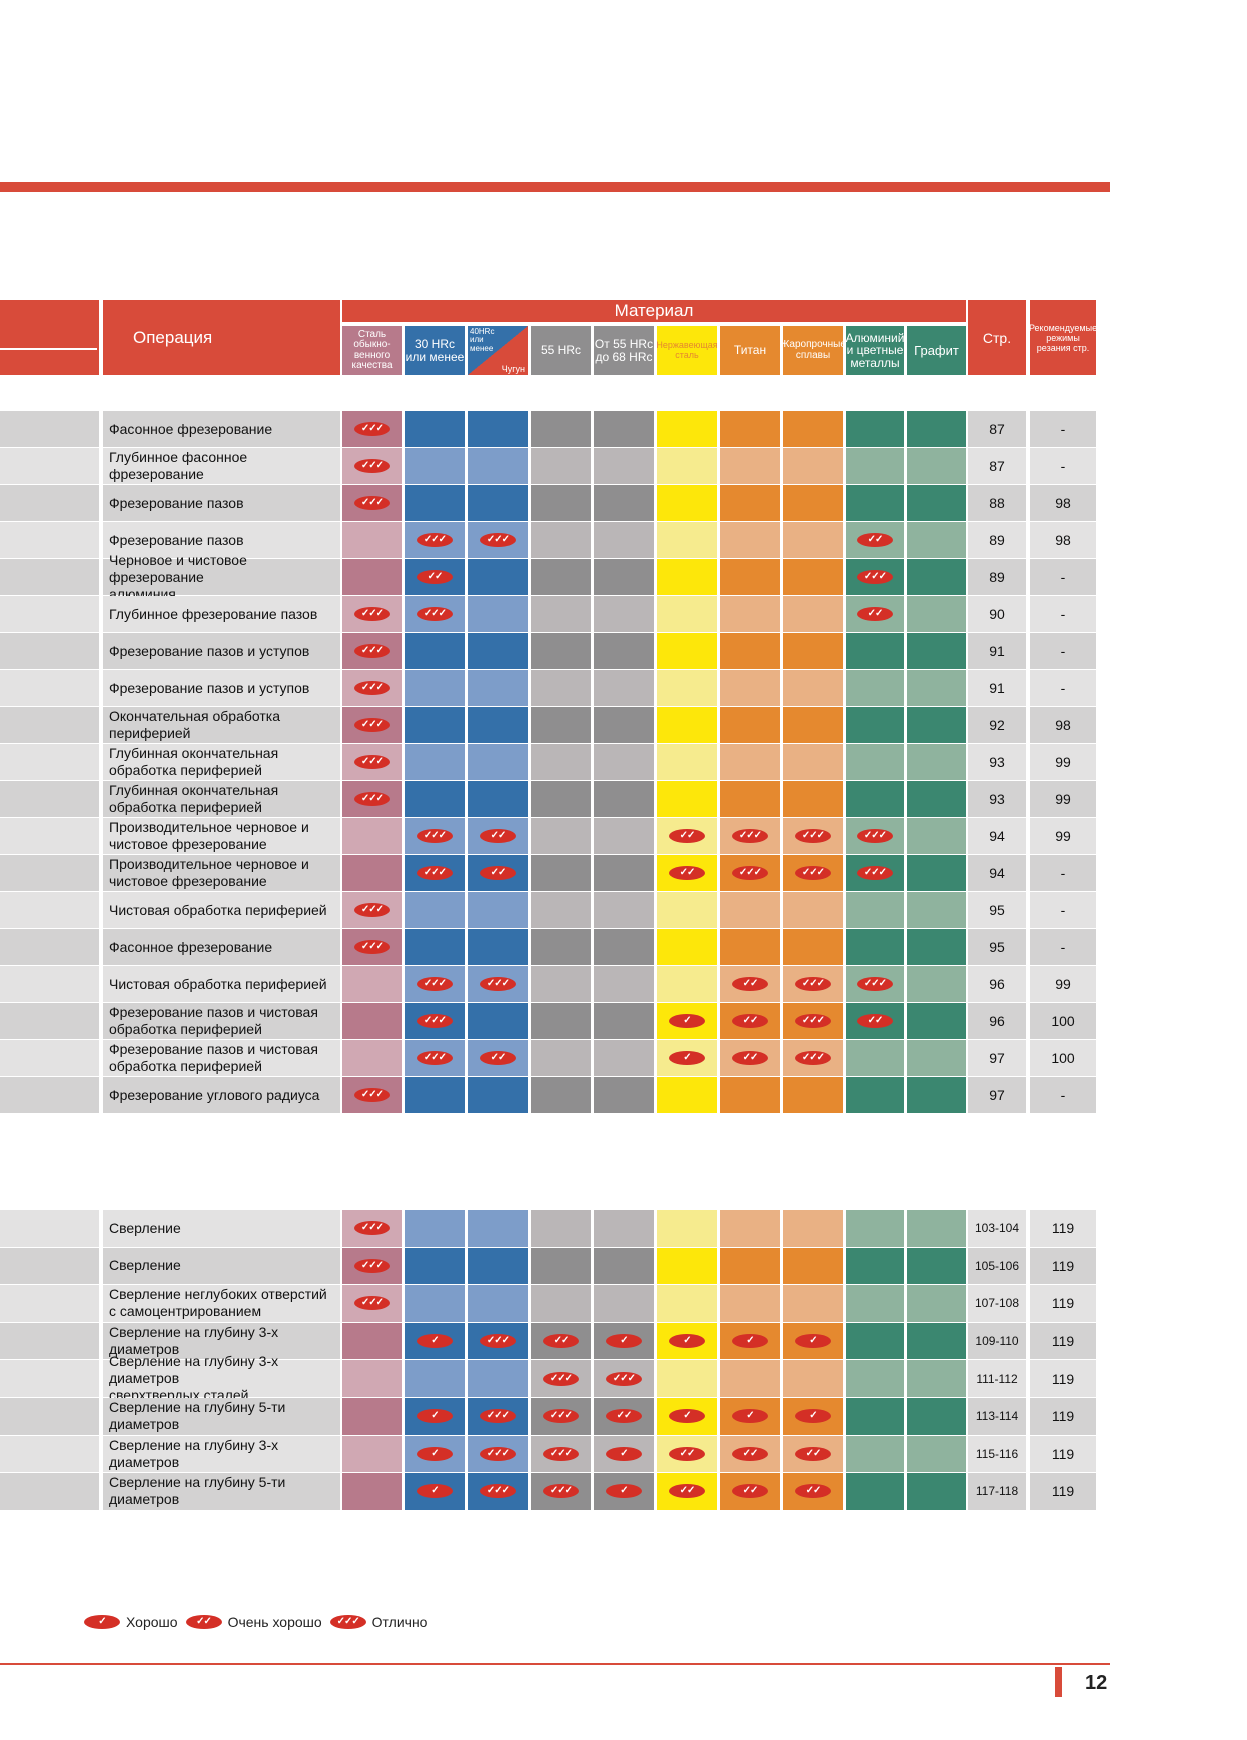  What do you see at coordinates (997, 1491) in the screenshot?
I see `page-ref: 117-118` at bounding box center [997, 1491].